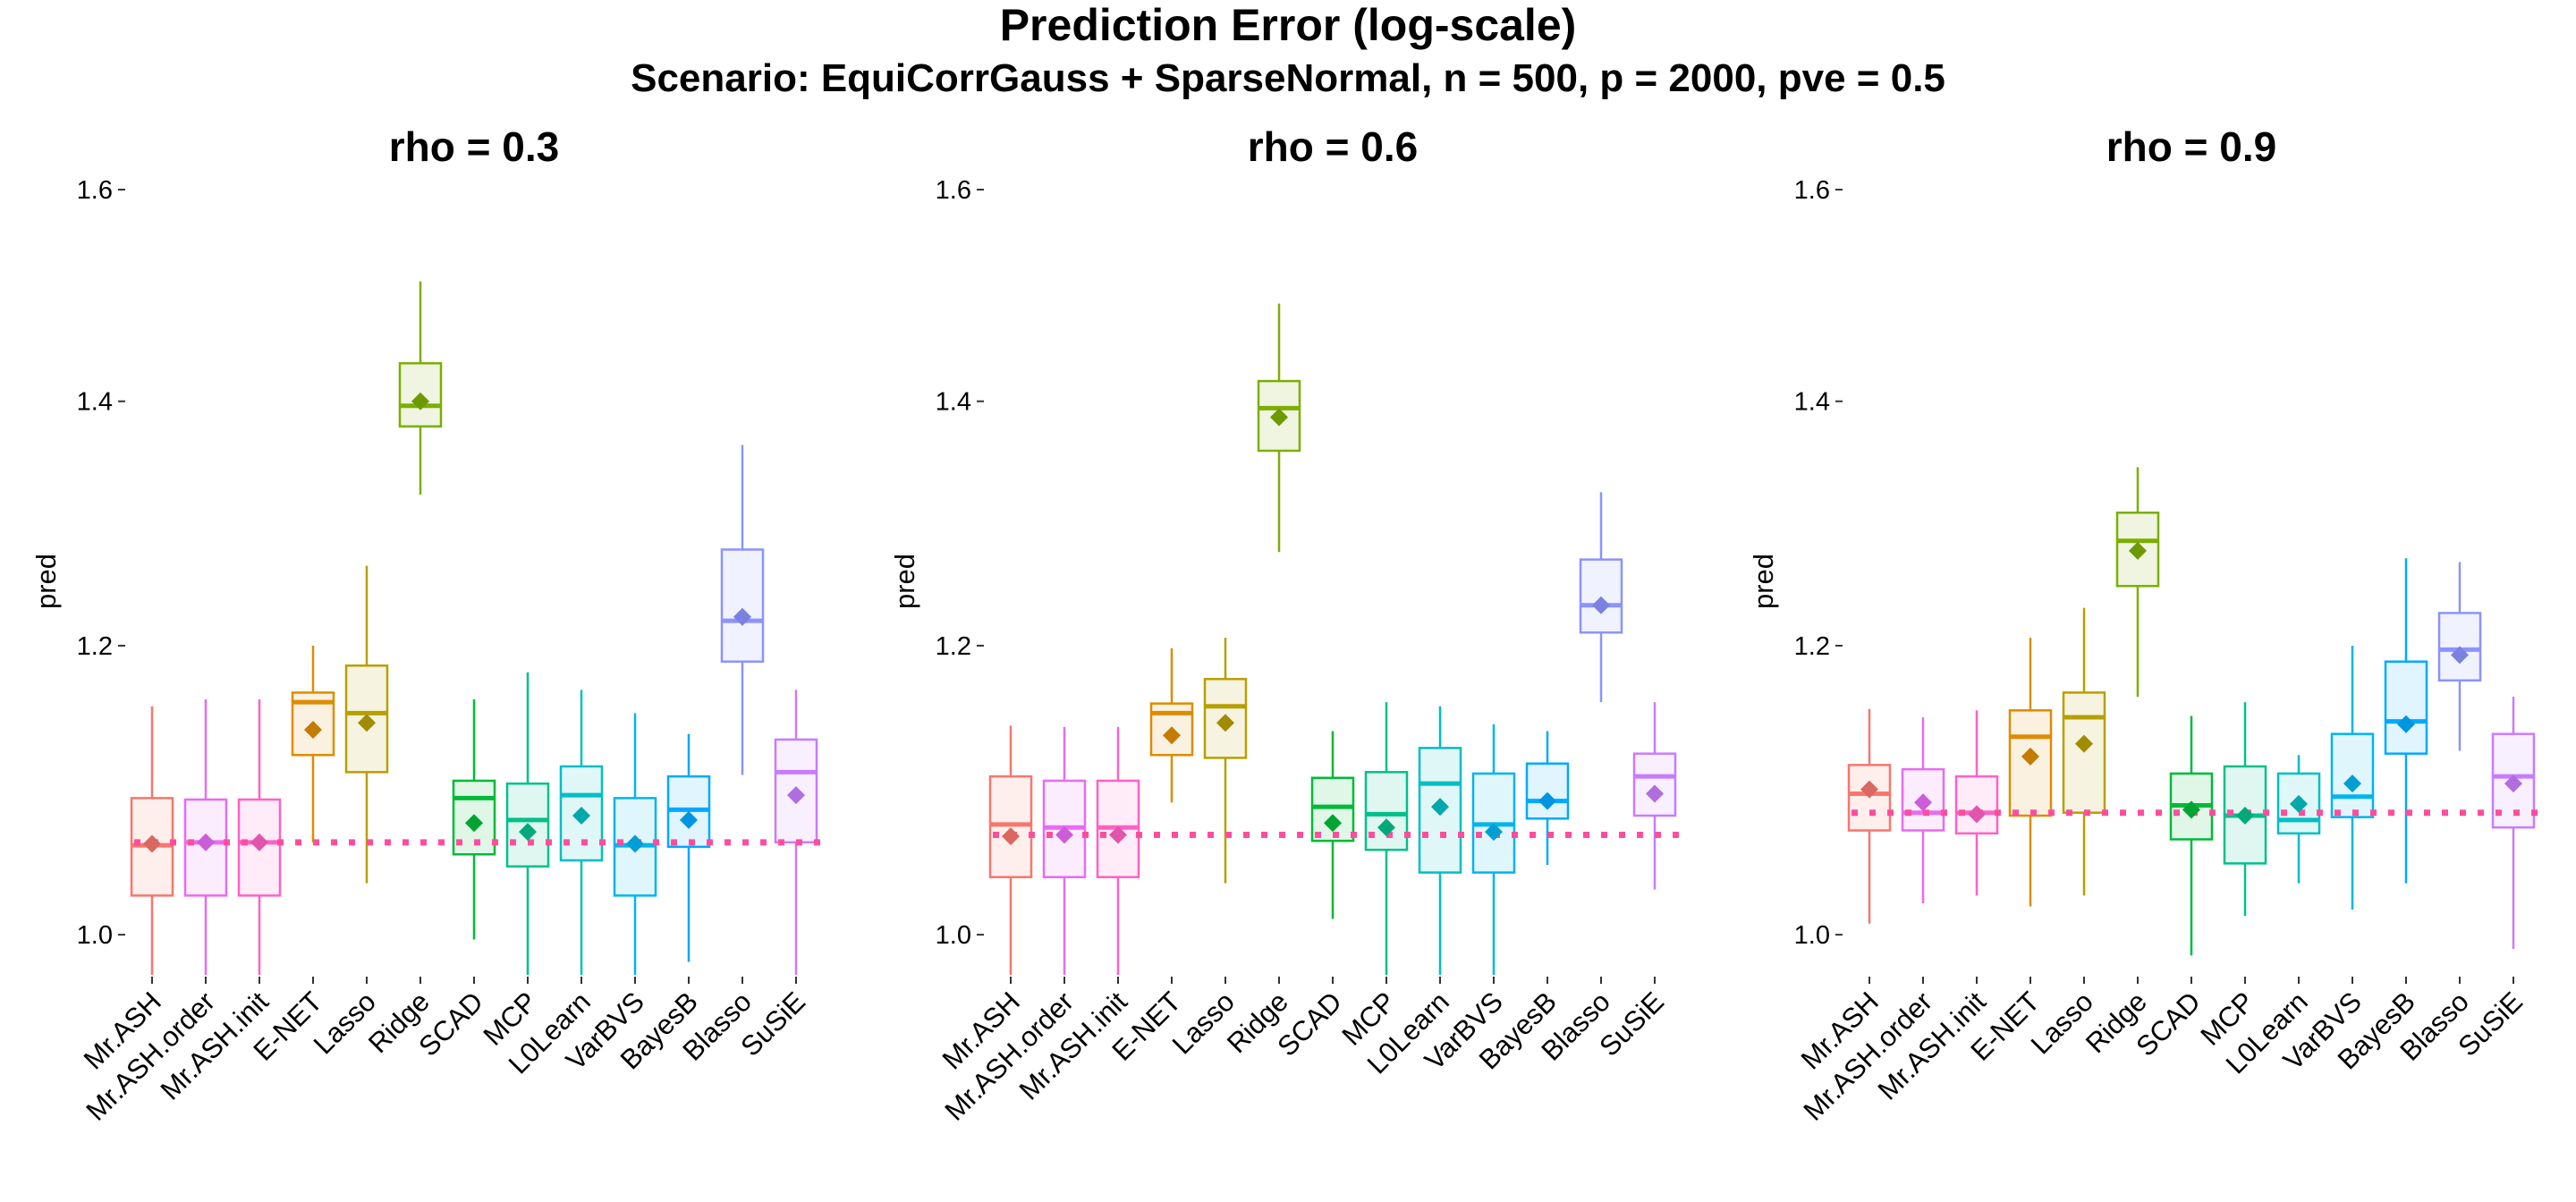 The height and width of the screenshot is (1202, 2576). Describe the element at coordinates (953, 646) in the screenshot. I see `y-tick-label-2-2: 1.2` at that location.